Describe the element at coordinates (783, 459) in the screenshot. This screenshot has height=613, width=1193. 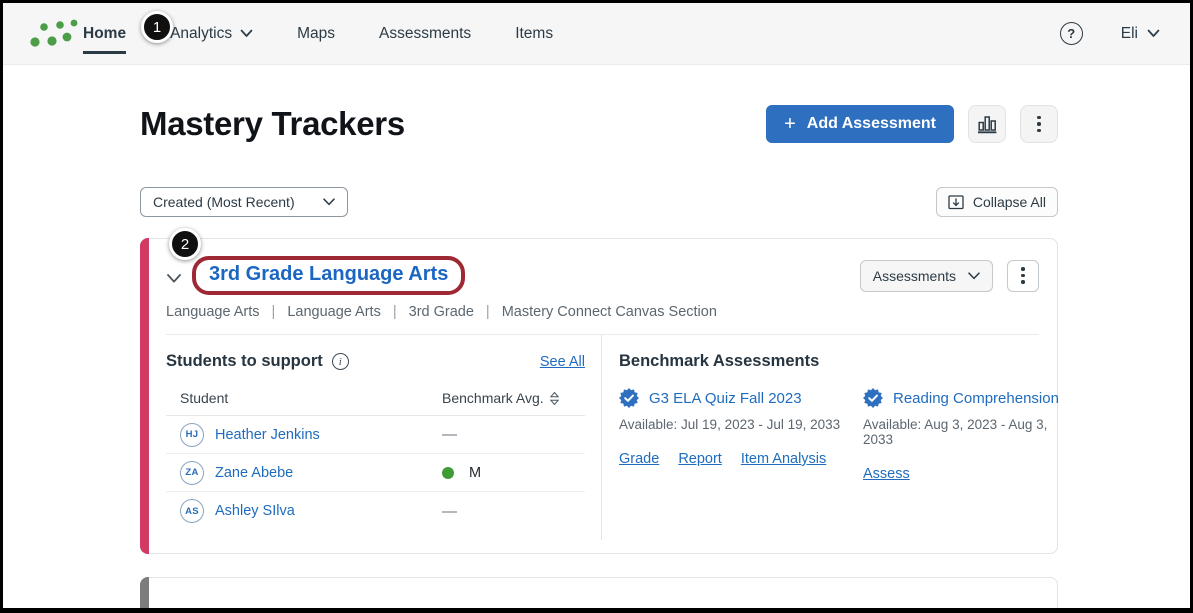
I see `item-analysis-link: Item Analysis` at that location.